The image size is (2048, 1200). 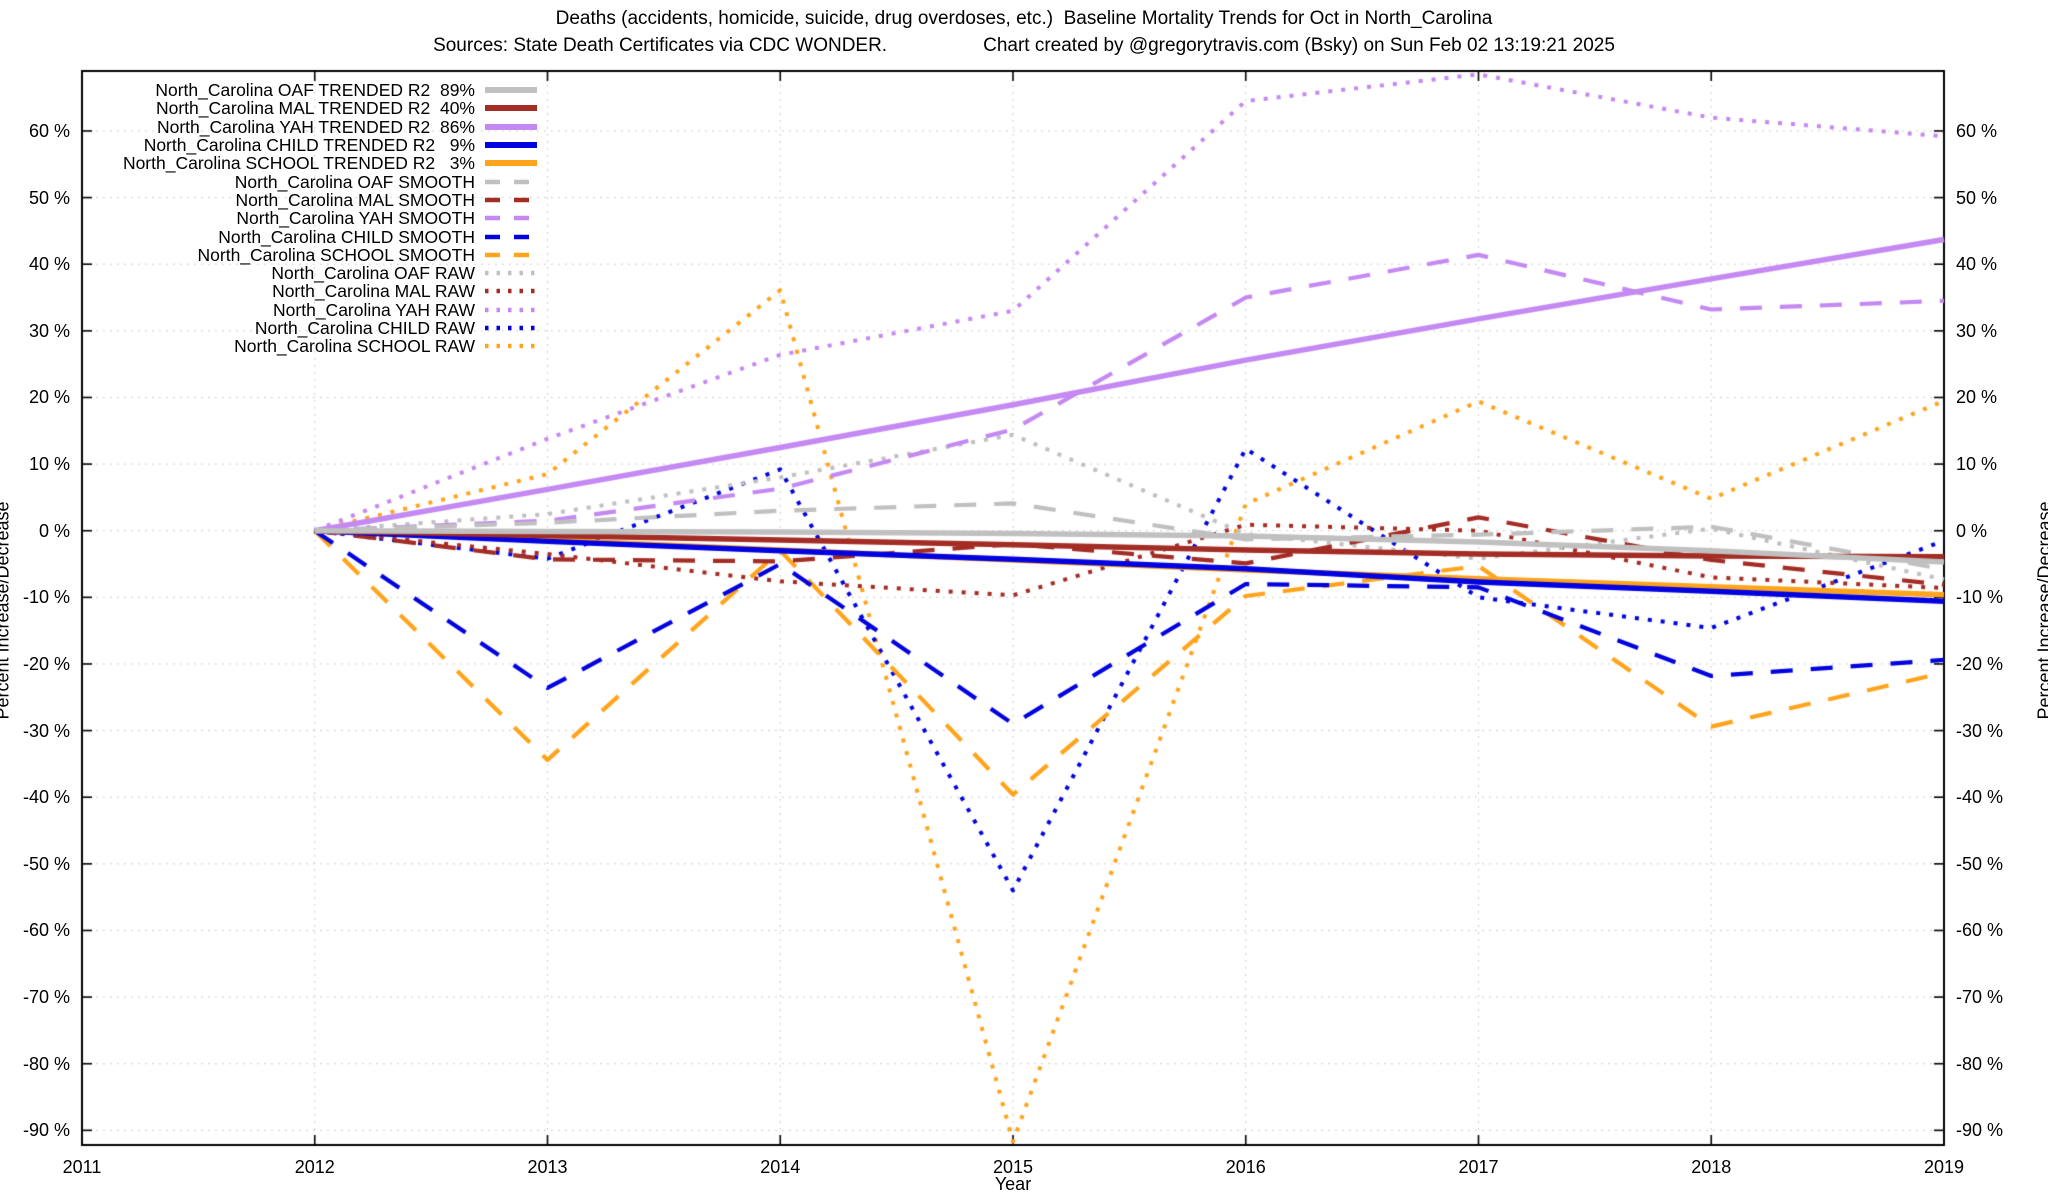 What do you see at coordinates (2041, 610) in the screenshot?
I see `y-axis-label-right: Percent Increase/Decrease` at bounding box center [2041, 610].